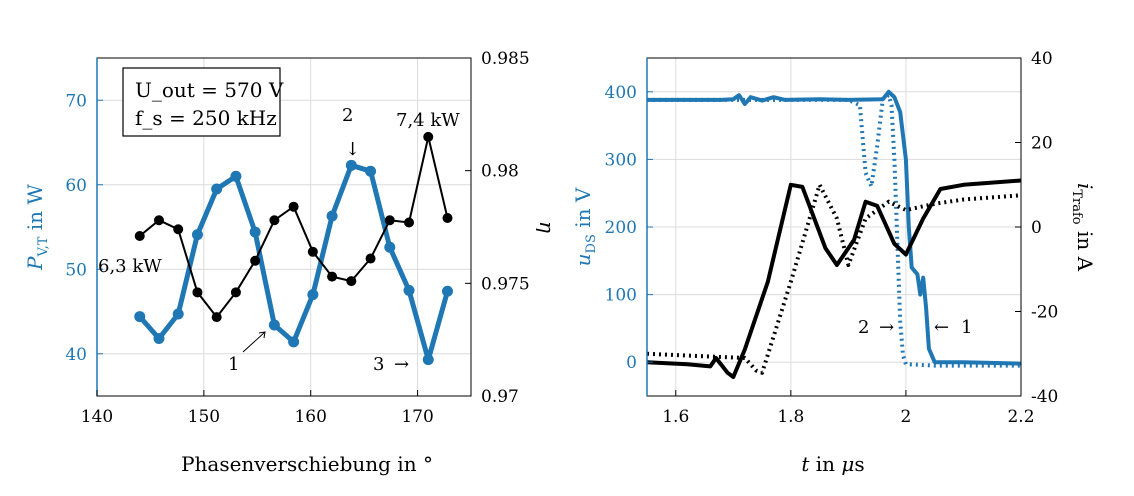 The image size is (1134, 496). What do you see at coordinates (941, 327) in the screenshot?
I see `arrow-left-b1: ←` at bounding box center [941, 327].